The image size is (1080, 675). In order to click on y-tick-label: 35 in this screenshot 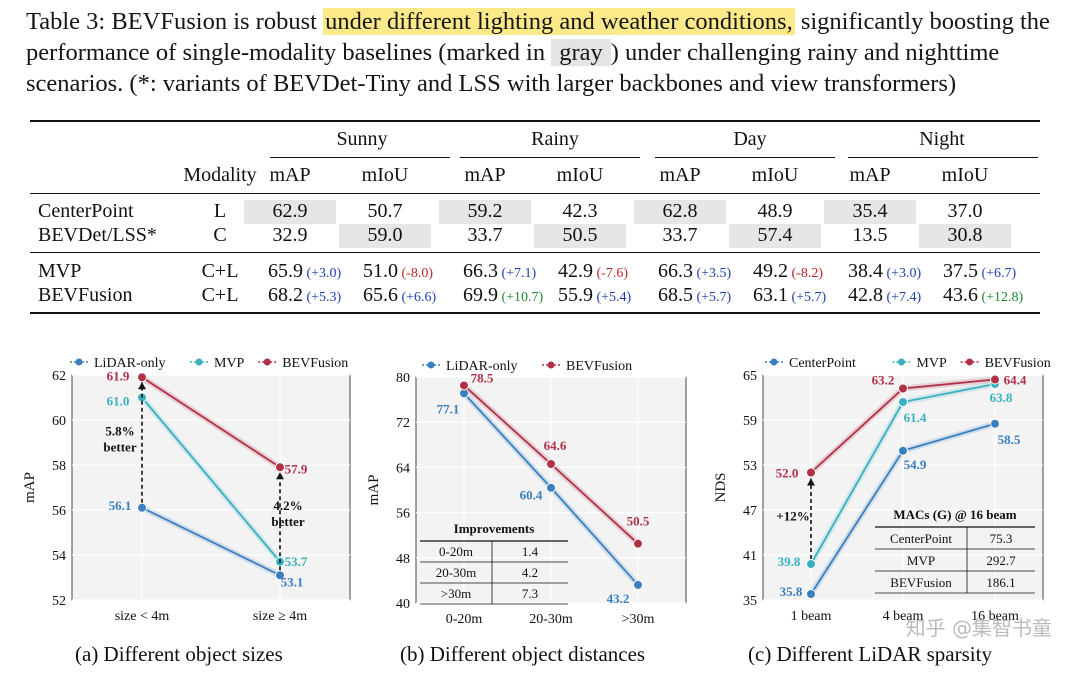, I will do `click(750, 601)`.